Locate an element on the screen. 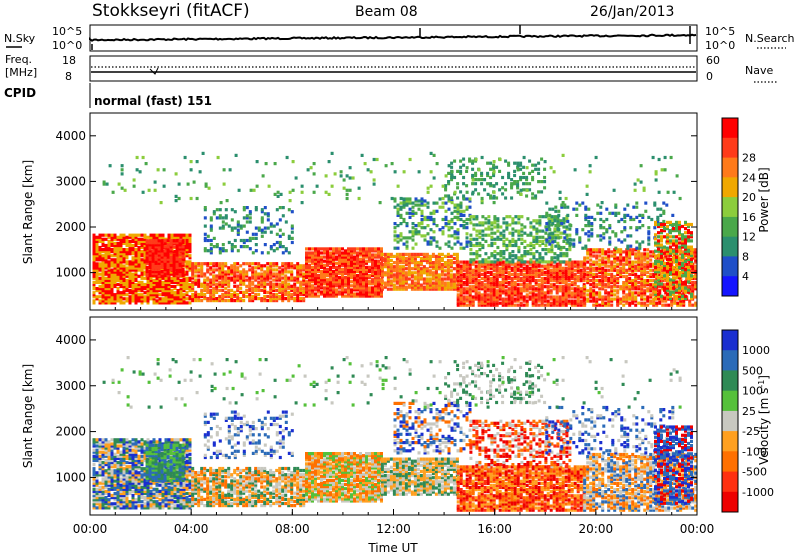  nave-tick-low: 0 is located at coordinates (709, 76).